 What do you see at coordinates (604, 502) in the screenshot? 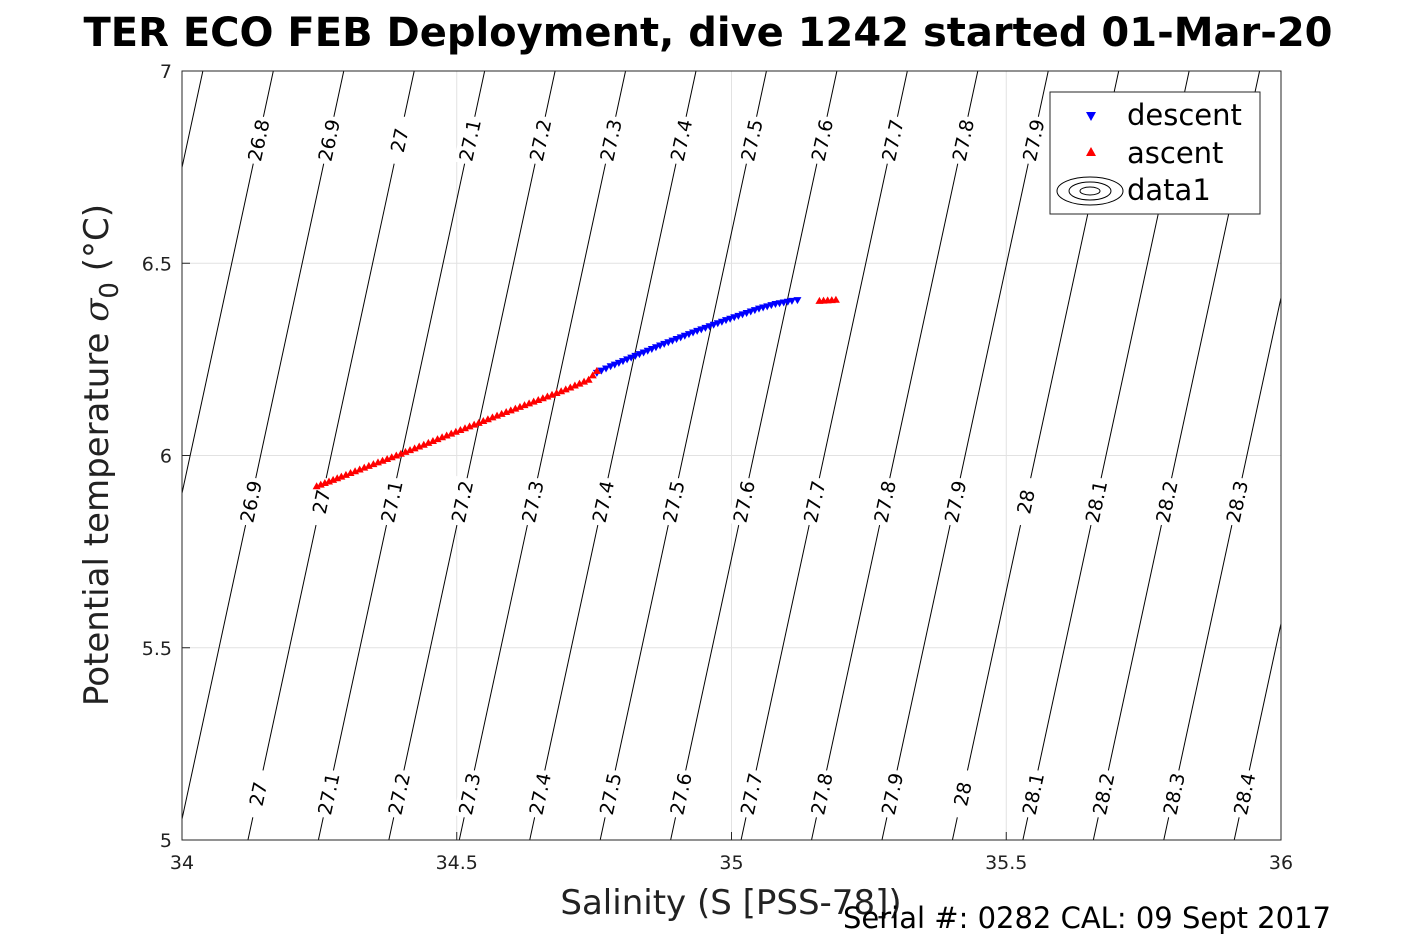
I see `contour-label-text: 27.4` at bounding box center [604, 502].